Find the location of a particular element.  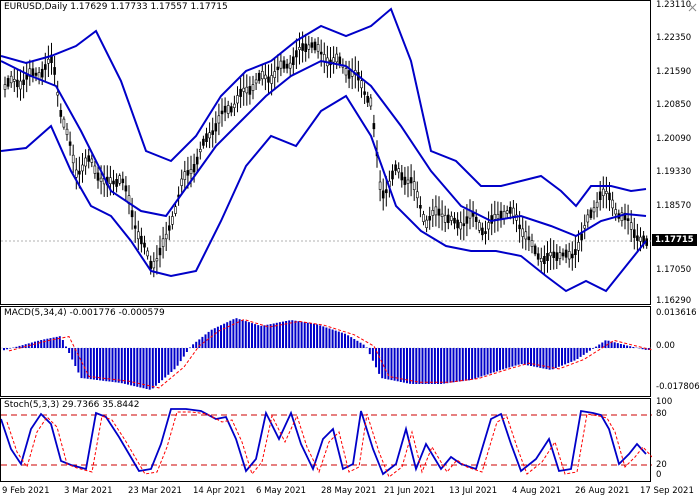

ohlc-values: 1.17629 1.17733 1.17557 1.17715 is located at coordinates (149, 7).